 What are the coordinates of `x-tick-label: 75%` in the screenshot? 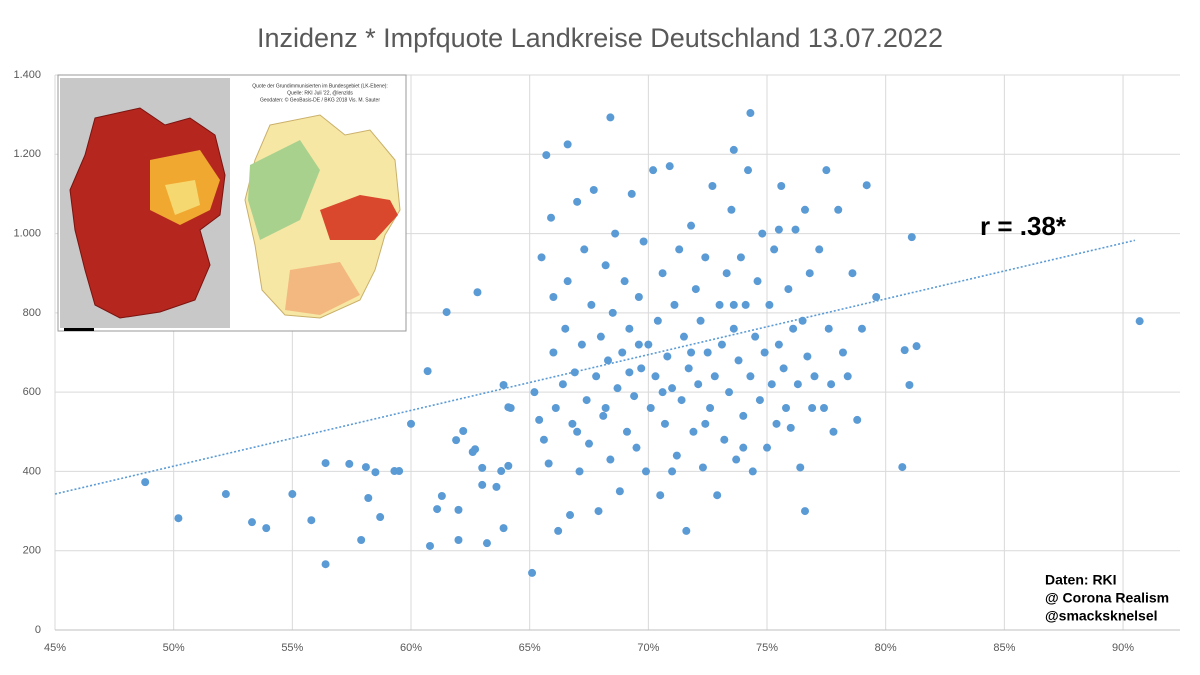 It's located at (767, 648).